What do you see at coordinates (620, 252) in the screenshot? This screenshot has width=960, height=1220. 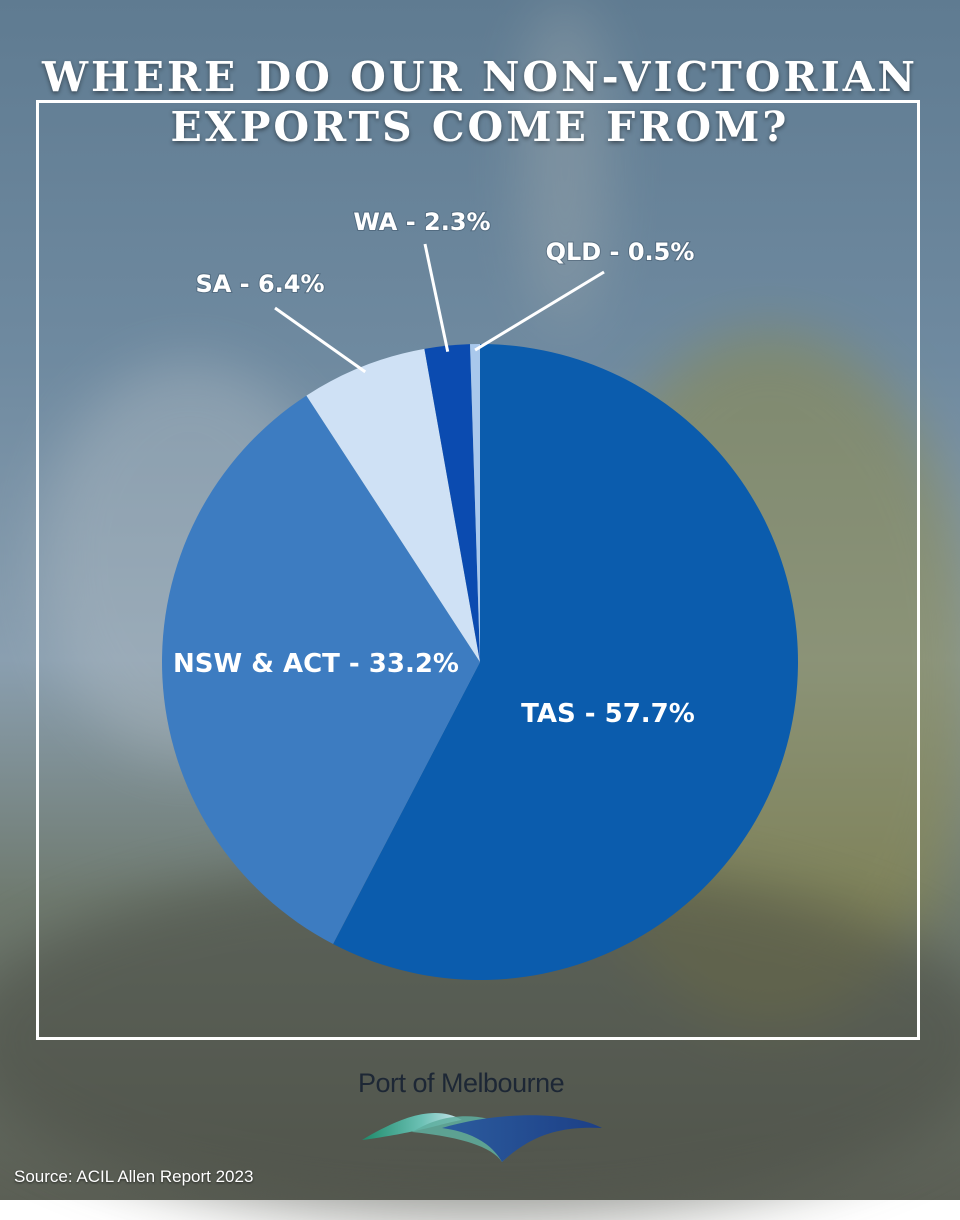 I see `data-label-qld: QLD - 0.5%` at bounding box center [620, 252].